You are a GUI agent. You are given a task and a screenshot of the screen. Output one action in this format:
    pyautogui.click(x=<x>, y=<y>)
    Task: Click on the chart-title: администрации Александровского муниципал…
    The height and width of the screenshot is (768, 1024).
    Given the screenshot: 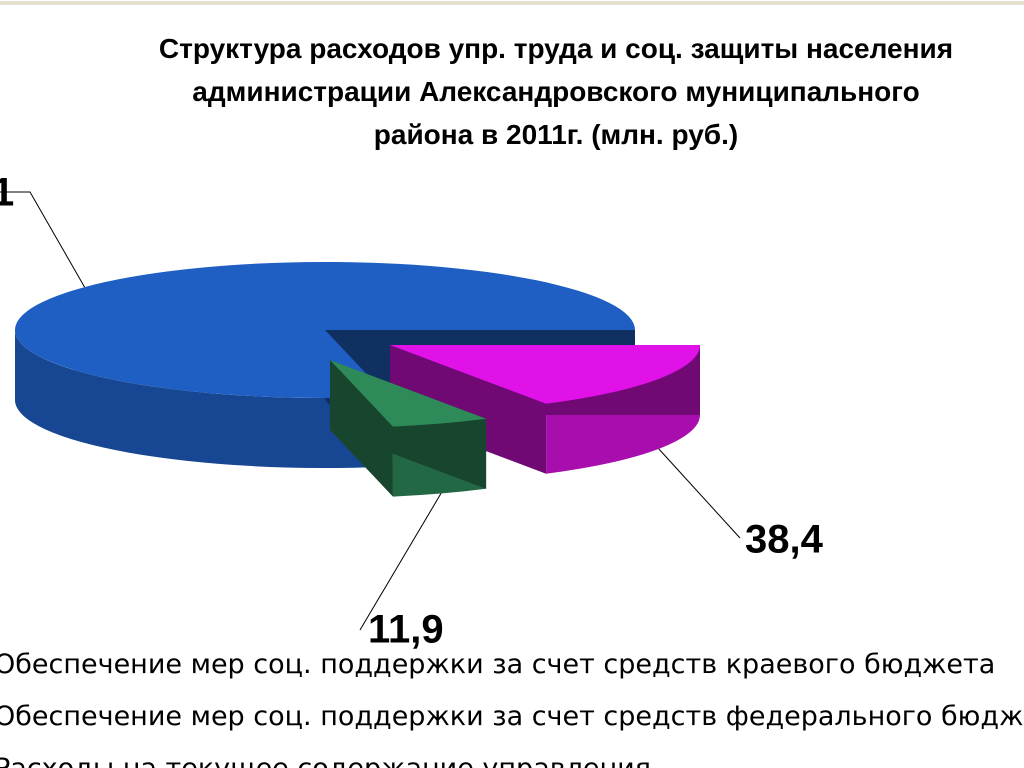 What is the action you would take?
    pyautogui.click(x=555, y=91)
    